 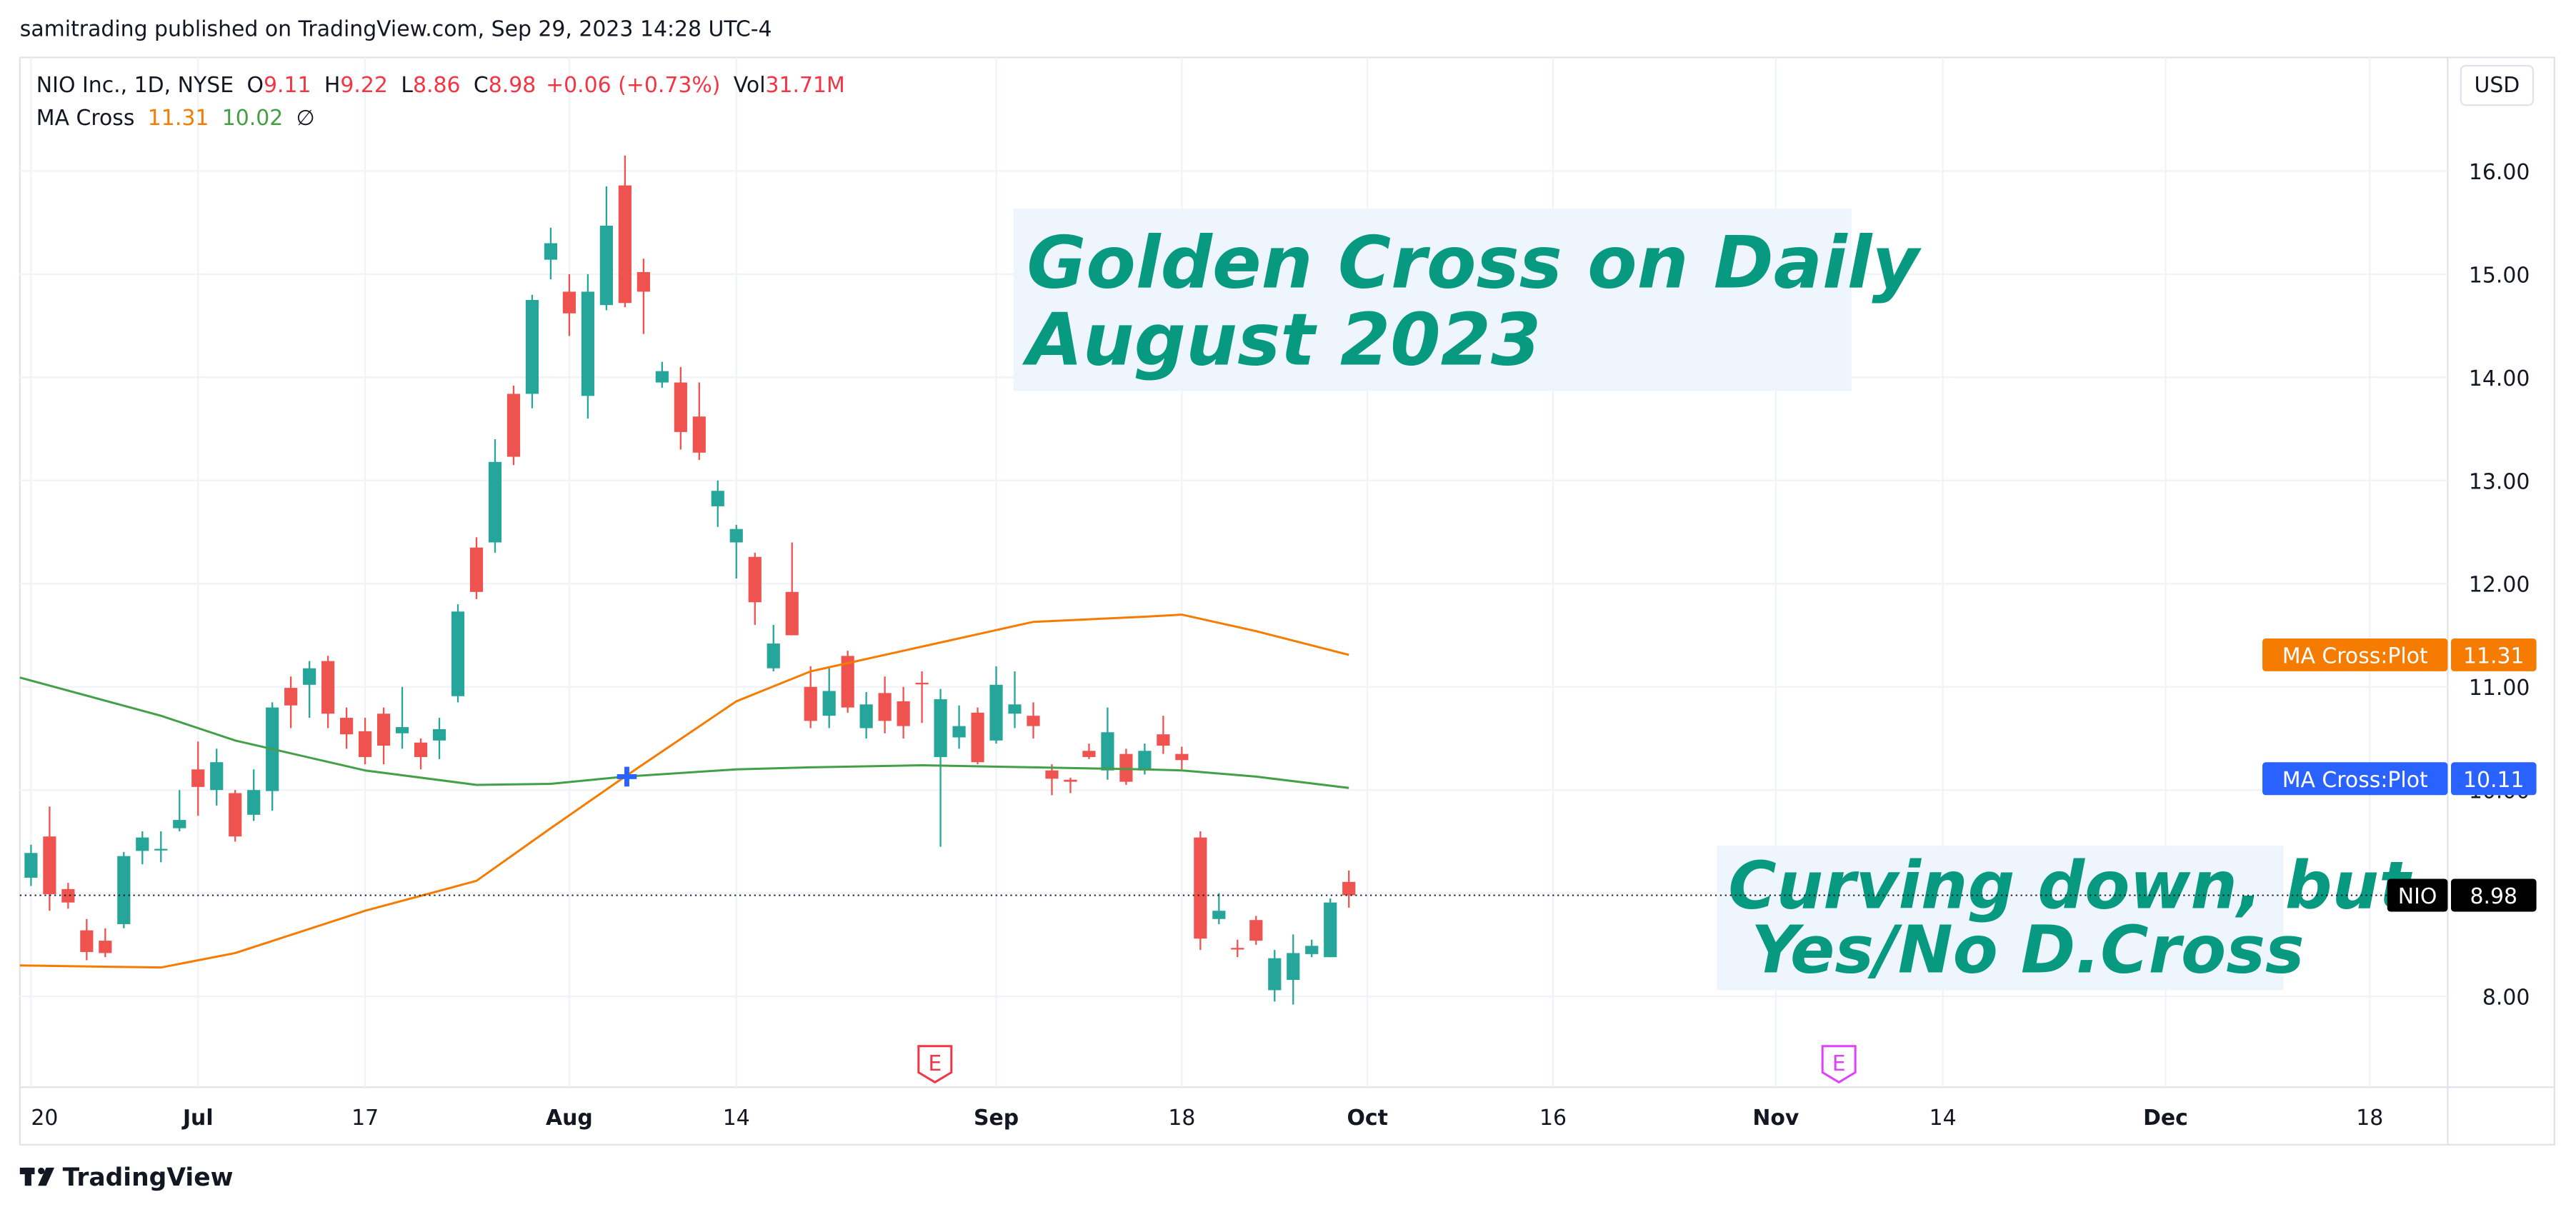 I want to click on vol-value: 31.71M, so click(x=806, y=85).